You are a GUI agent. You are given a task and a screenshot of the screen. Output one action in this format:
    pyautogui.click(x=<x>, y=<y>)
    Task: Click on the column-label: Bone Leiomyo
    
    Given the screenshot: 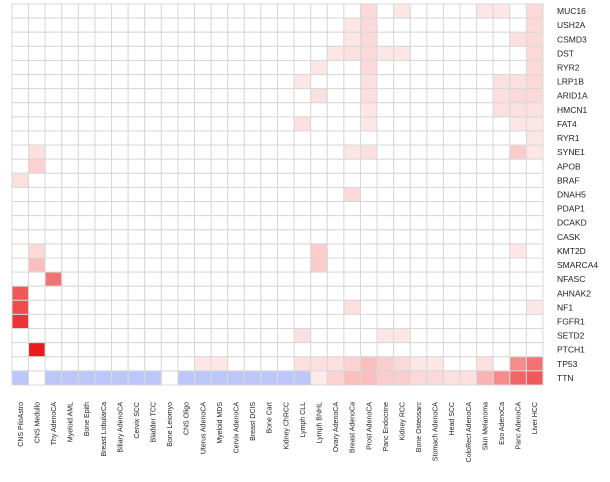 What is the action you would take?
    pyautogui.click(x=170, y=424)
    